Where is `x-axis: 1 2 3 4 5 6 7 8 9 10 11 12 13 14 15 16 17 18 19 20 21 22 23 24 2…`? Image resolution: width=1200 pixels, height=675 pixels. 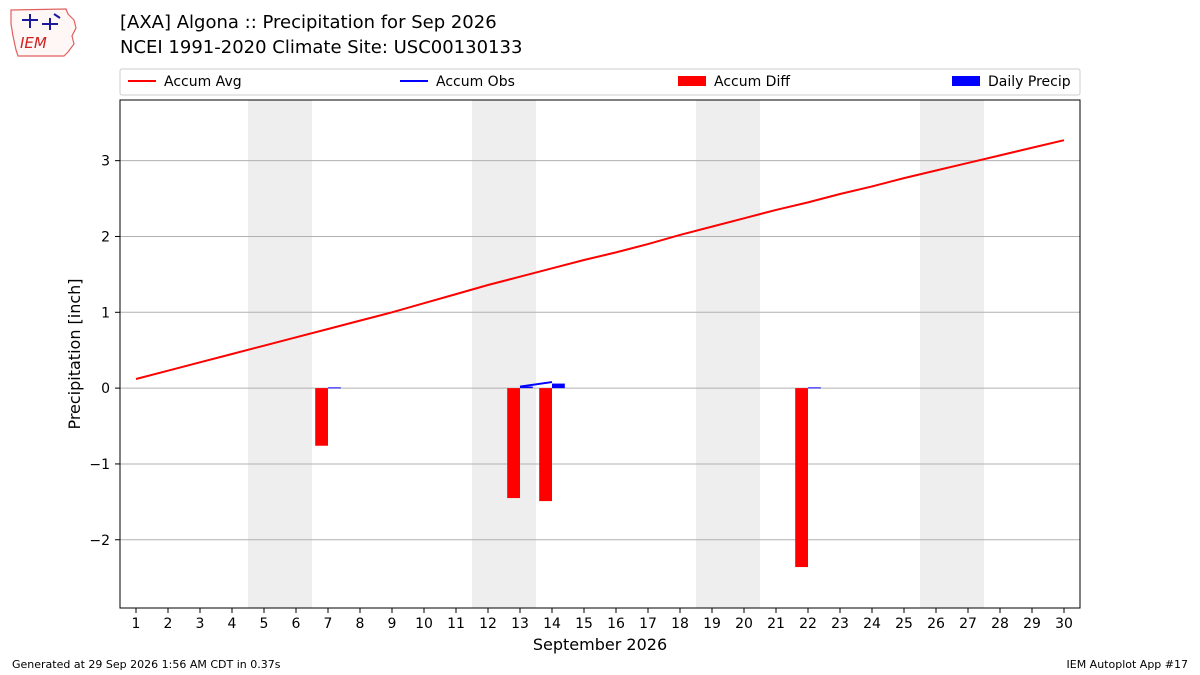
x-axis: 1 2 3 4 5 6 7 8 9 10 11 12 13 14 15 16 17 18 19 20 21 22 23 24 2… is located at coordinates (602, 620).